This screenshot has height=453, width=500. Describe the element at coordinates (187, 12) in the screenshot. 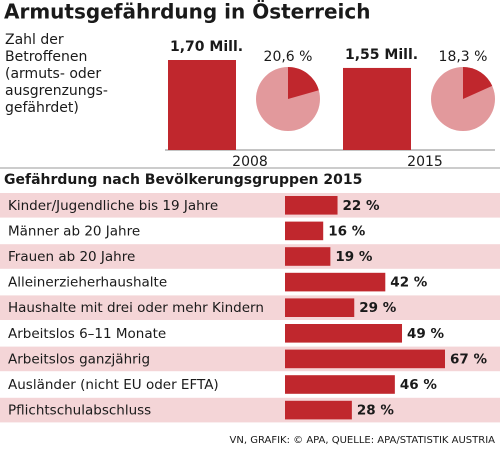

I see `title: Armutsgefährdung in Österreich` at that location.